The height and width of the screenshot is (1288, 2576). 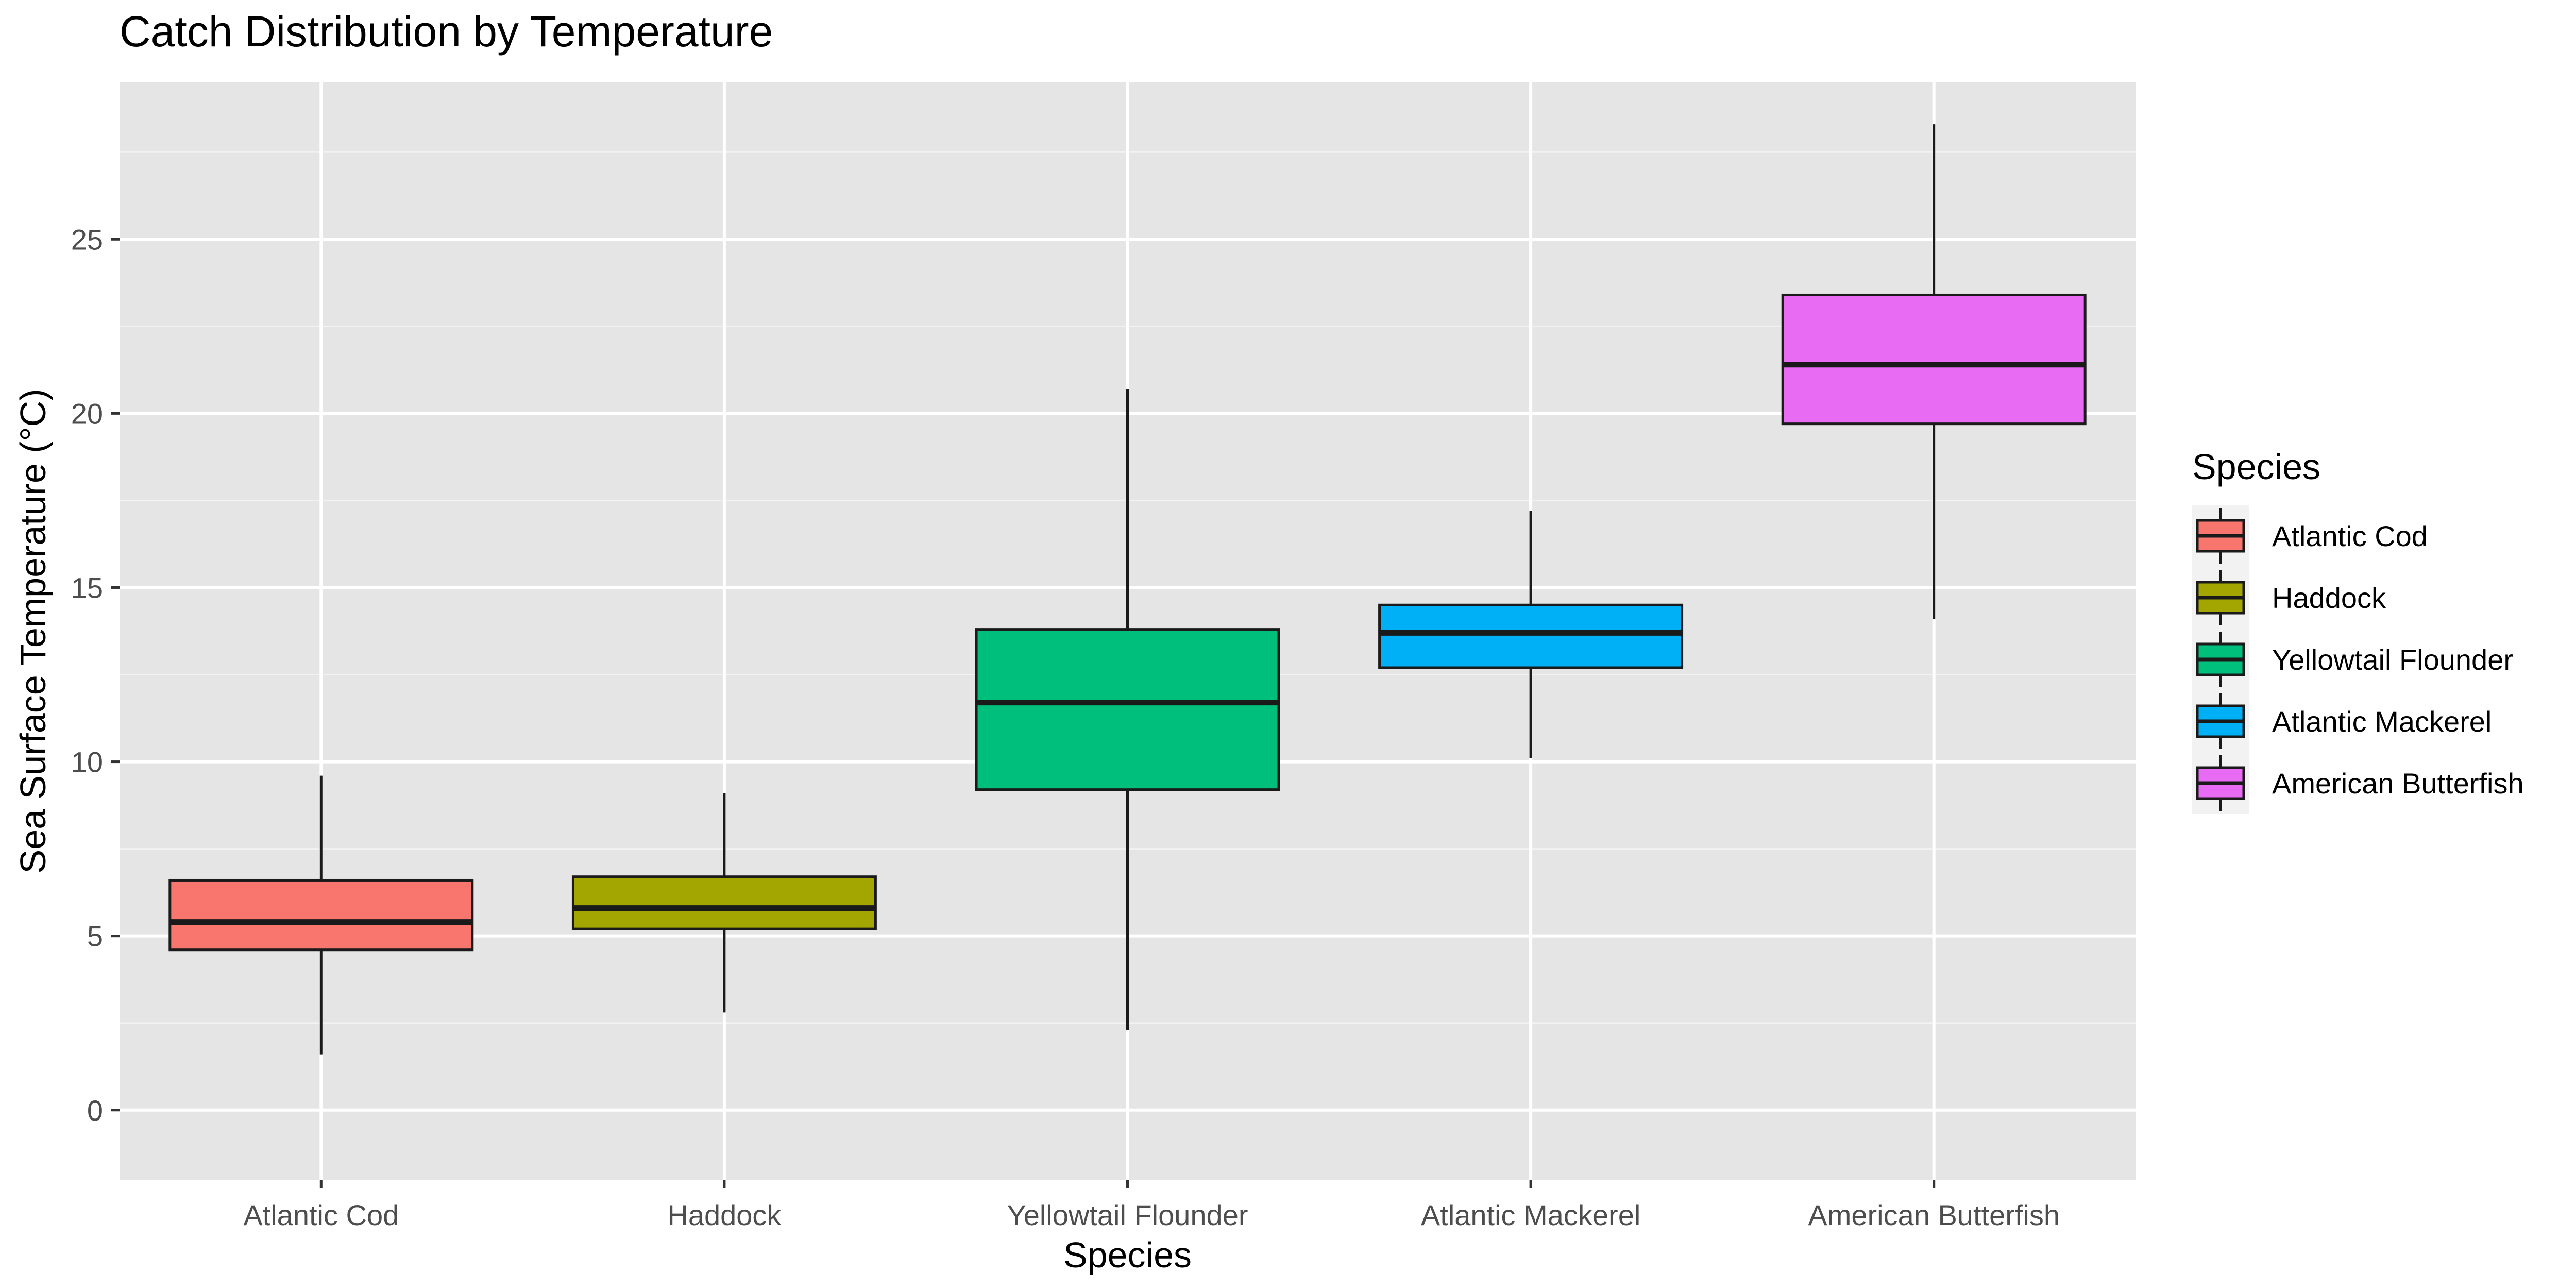 What do you see at coordinates (2398, 783) in the screenshot?
I see `legend-label: American Butterfish` at bounding box center [2398, 783].